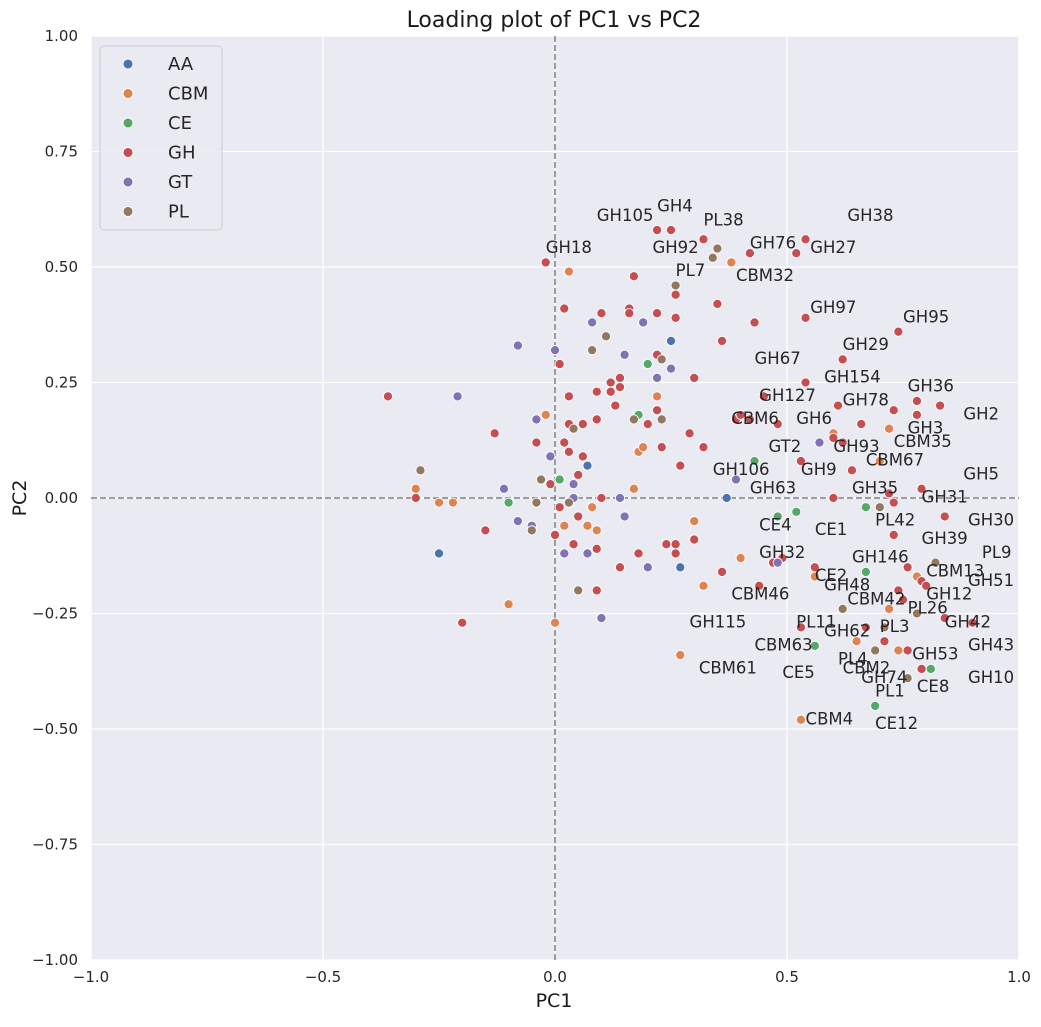 Image resolution: width=1041 pixels, height=1027 pixels. Describe the element at coordinates (188, 94) in the screenshot. I see `legend-label: CBM` at that location.